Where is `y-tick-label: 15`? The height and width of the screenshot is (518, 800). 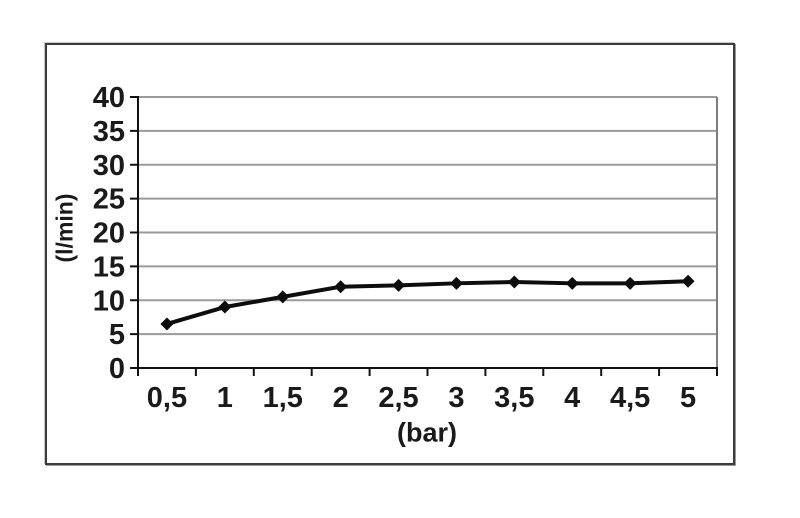
y-tick-label: 15 is located at coordinates (109, 267).